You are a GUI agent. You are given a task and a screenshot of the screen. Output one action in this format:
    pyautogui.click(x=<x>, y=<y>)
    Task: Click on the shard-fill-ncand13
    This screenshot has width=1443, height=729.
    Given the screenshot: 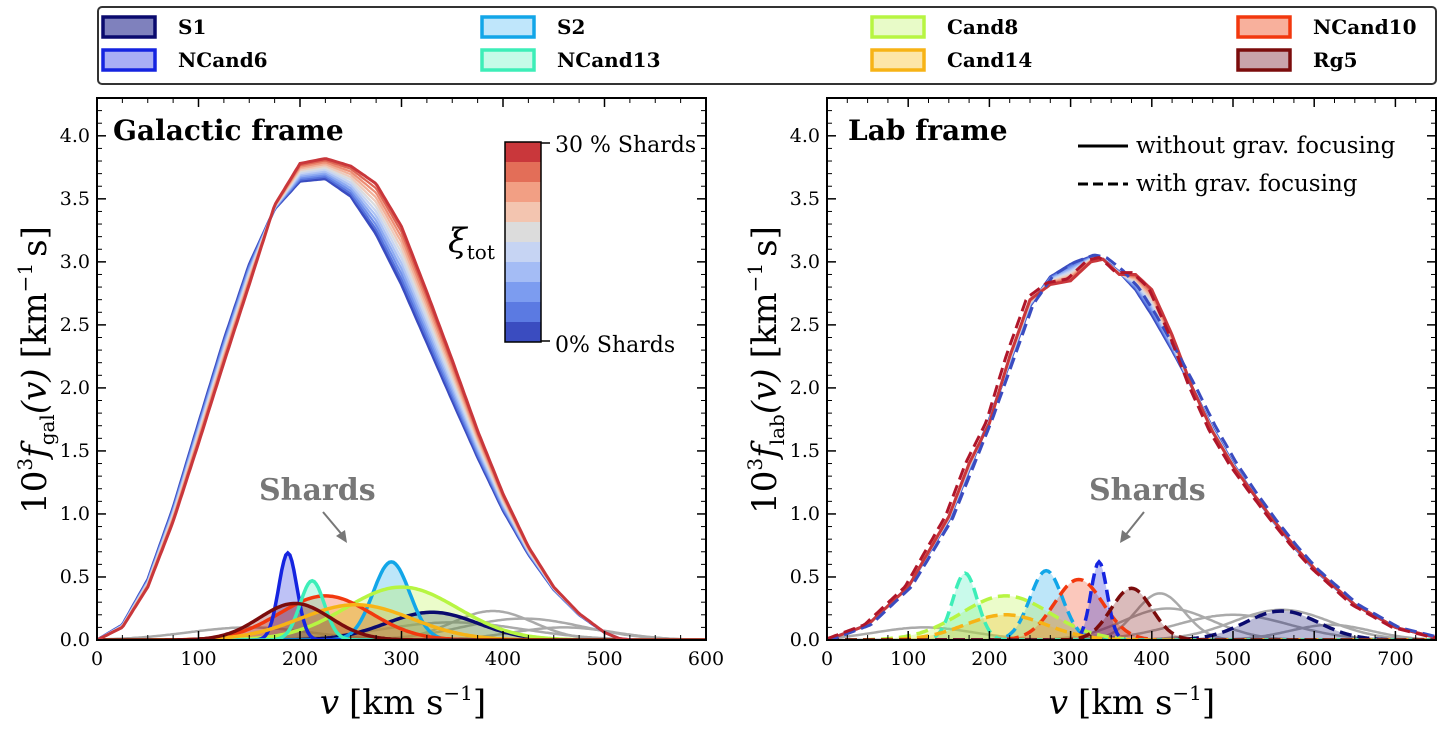 What is the action you would take?
    pyautogui.click(x=1131, y=606)
    